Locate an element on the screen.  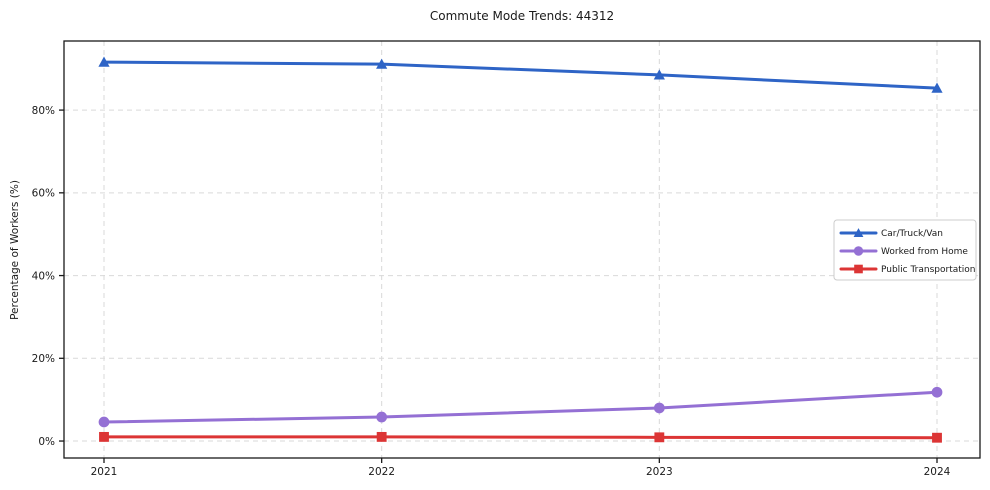
legend-item-worked-from-home: Worked from Home is located at coordinates (903, 251).